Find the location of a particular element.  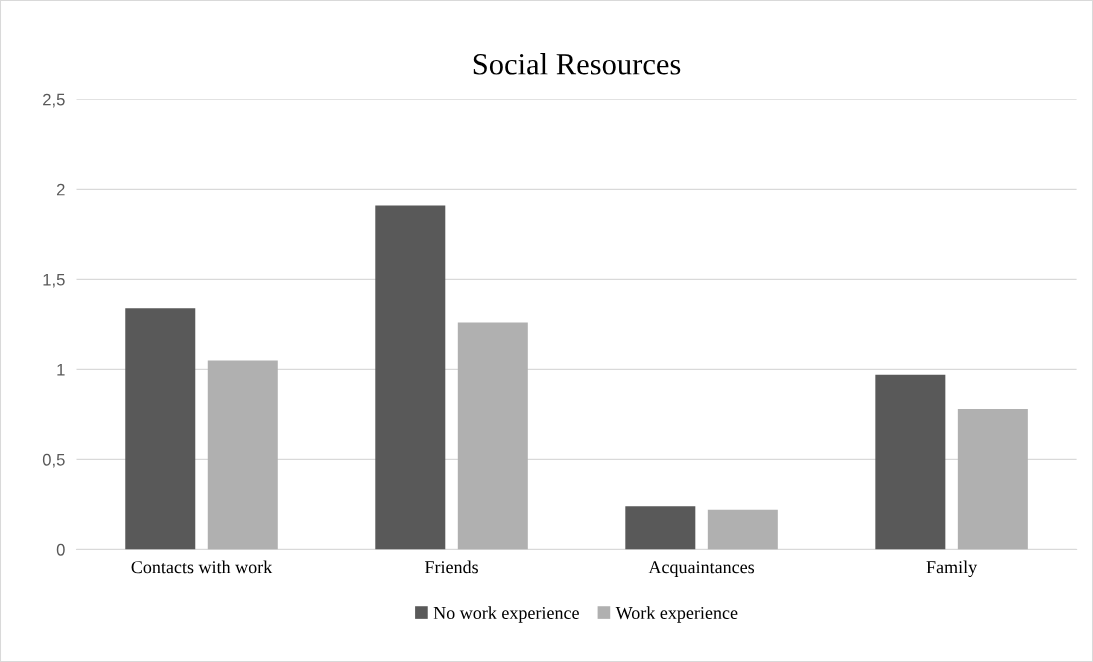

x-tick-label: Contacts with work is located at coordinates (202, 567).